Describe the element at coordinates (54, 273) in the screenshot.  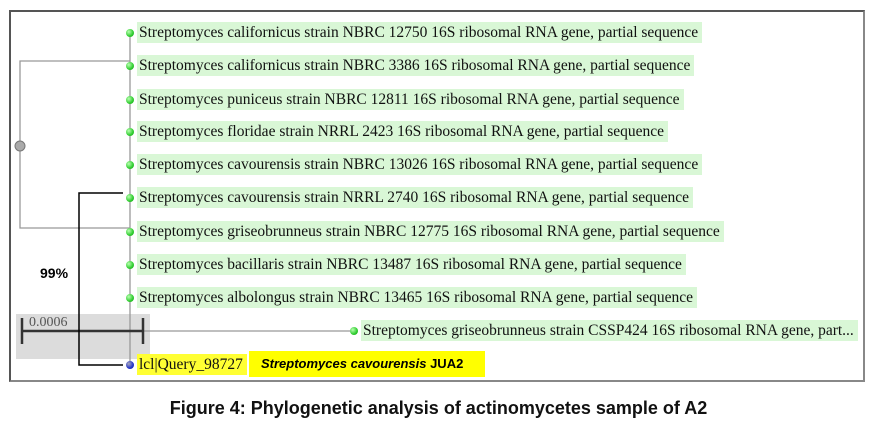
I see `bootstrap-value: 99%` at that location.